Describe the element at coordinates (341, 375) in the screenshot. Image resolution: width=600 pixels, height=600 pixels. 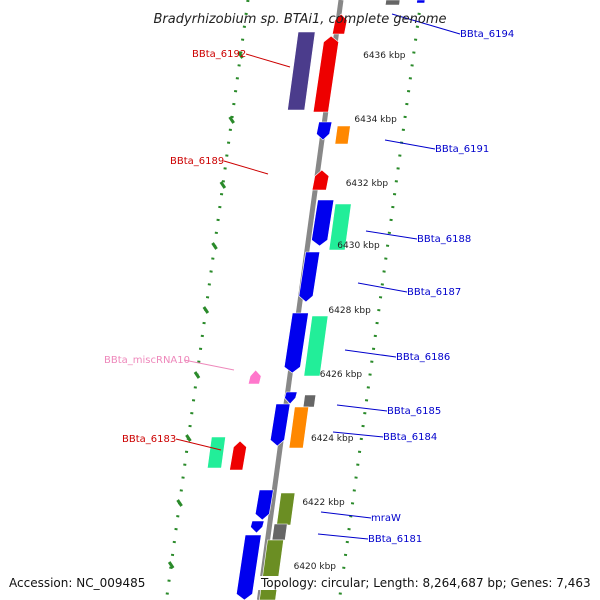
I see `tick-label: 6426 kbp` at that location.